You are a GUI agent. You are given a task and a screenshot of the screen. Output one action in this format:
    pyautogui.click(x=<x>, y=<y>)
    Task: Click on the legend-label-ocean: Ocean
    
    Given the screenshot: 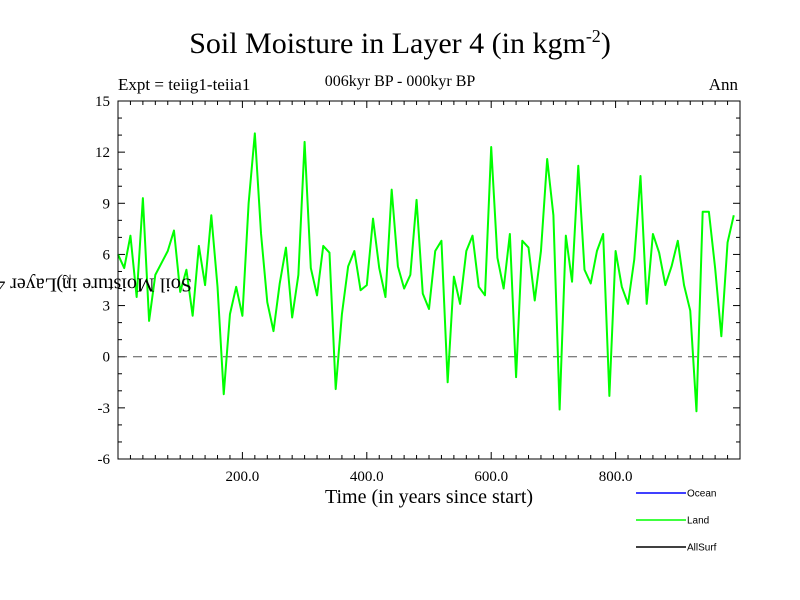 What is the action you would take?
    pyautogui.click(x=701, y=494)
    